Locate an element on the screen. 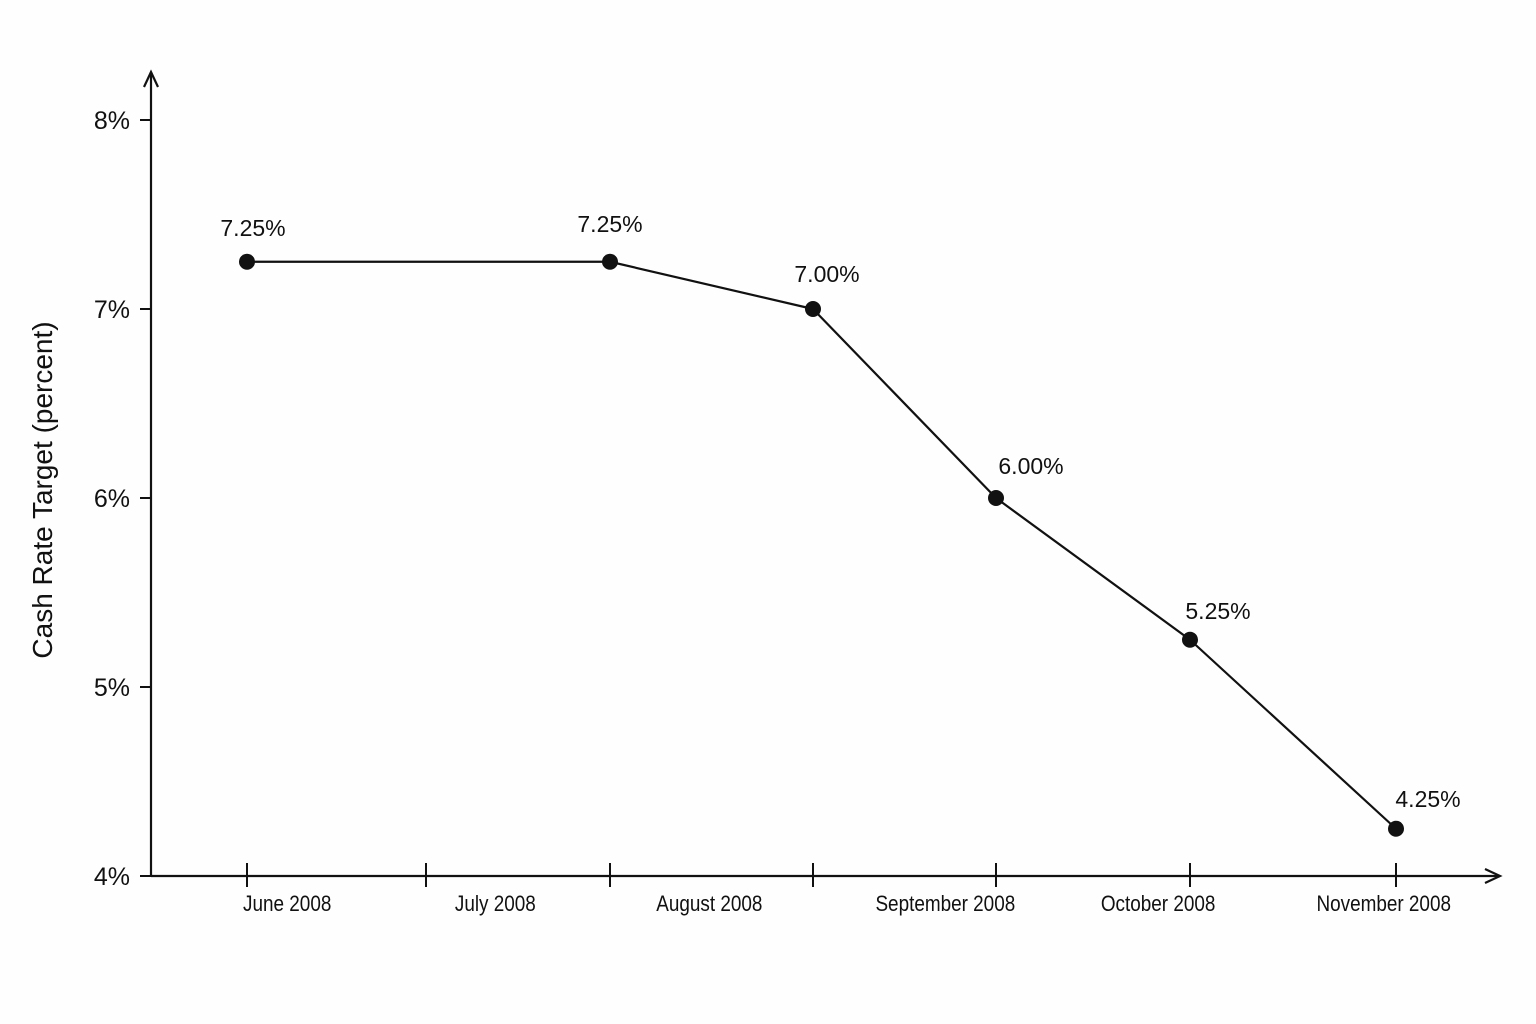  y-tick-label: 6% is located at coordinates (112, 499).